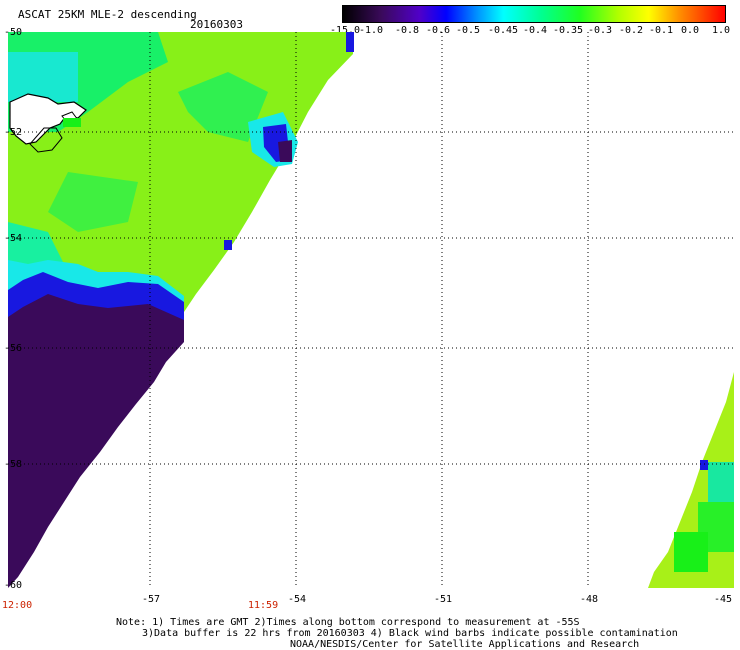 The width and height of the screenshot is (740, 650). I want to click on lon-label: -54, so click(297, 599).